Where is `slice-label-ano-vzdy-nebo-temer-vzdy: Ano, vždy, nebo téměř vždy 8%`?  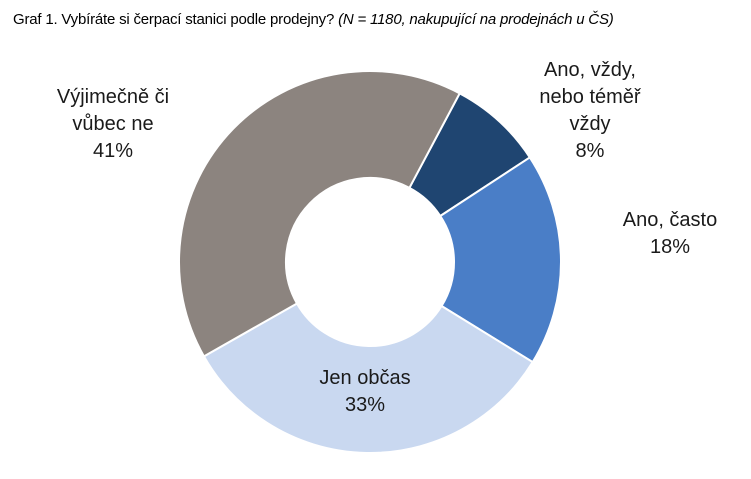
slice-label-ano-vzdy-nebo-temer-vzdy: Ano, vždy, nebo téměř vždy 8% is located at coordinates (590, 110).